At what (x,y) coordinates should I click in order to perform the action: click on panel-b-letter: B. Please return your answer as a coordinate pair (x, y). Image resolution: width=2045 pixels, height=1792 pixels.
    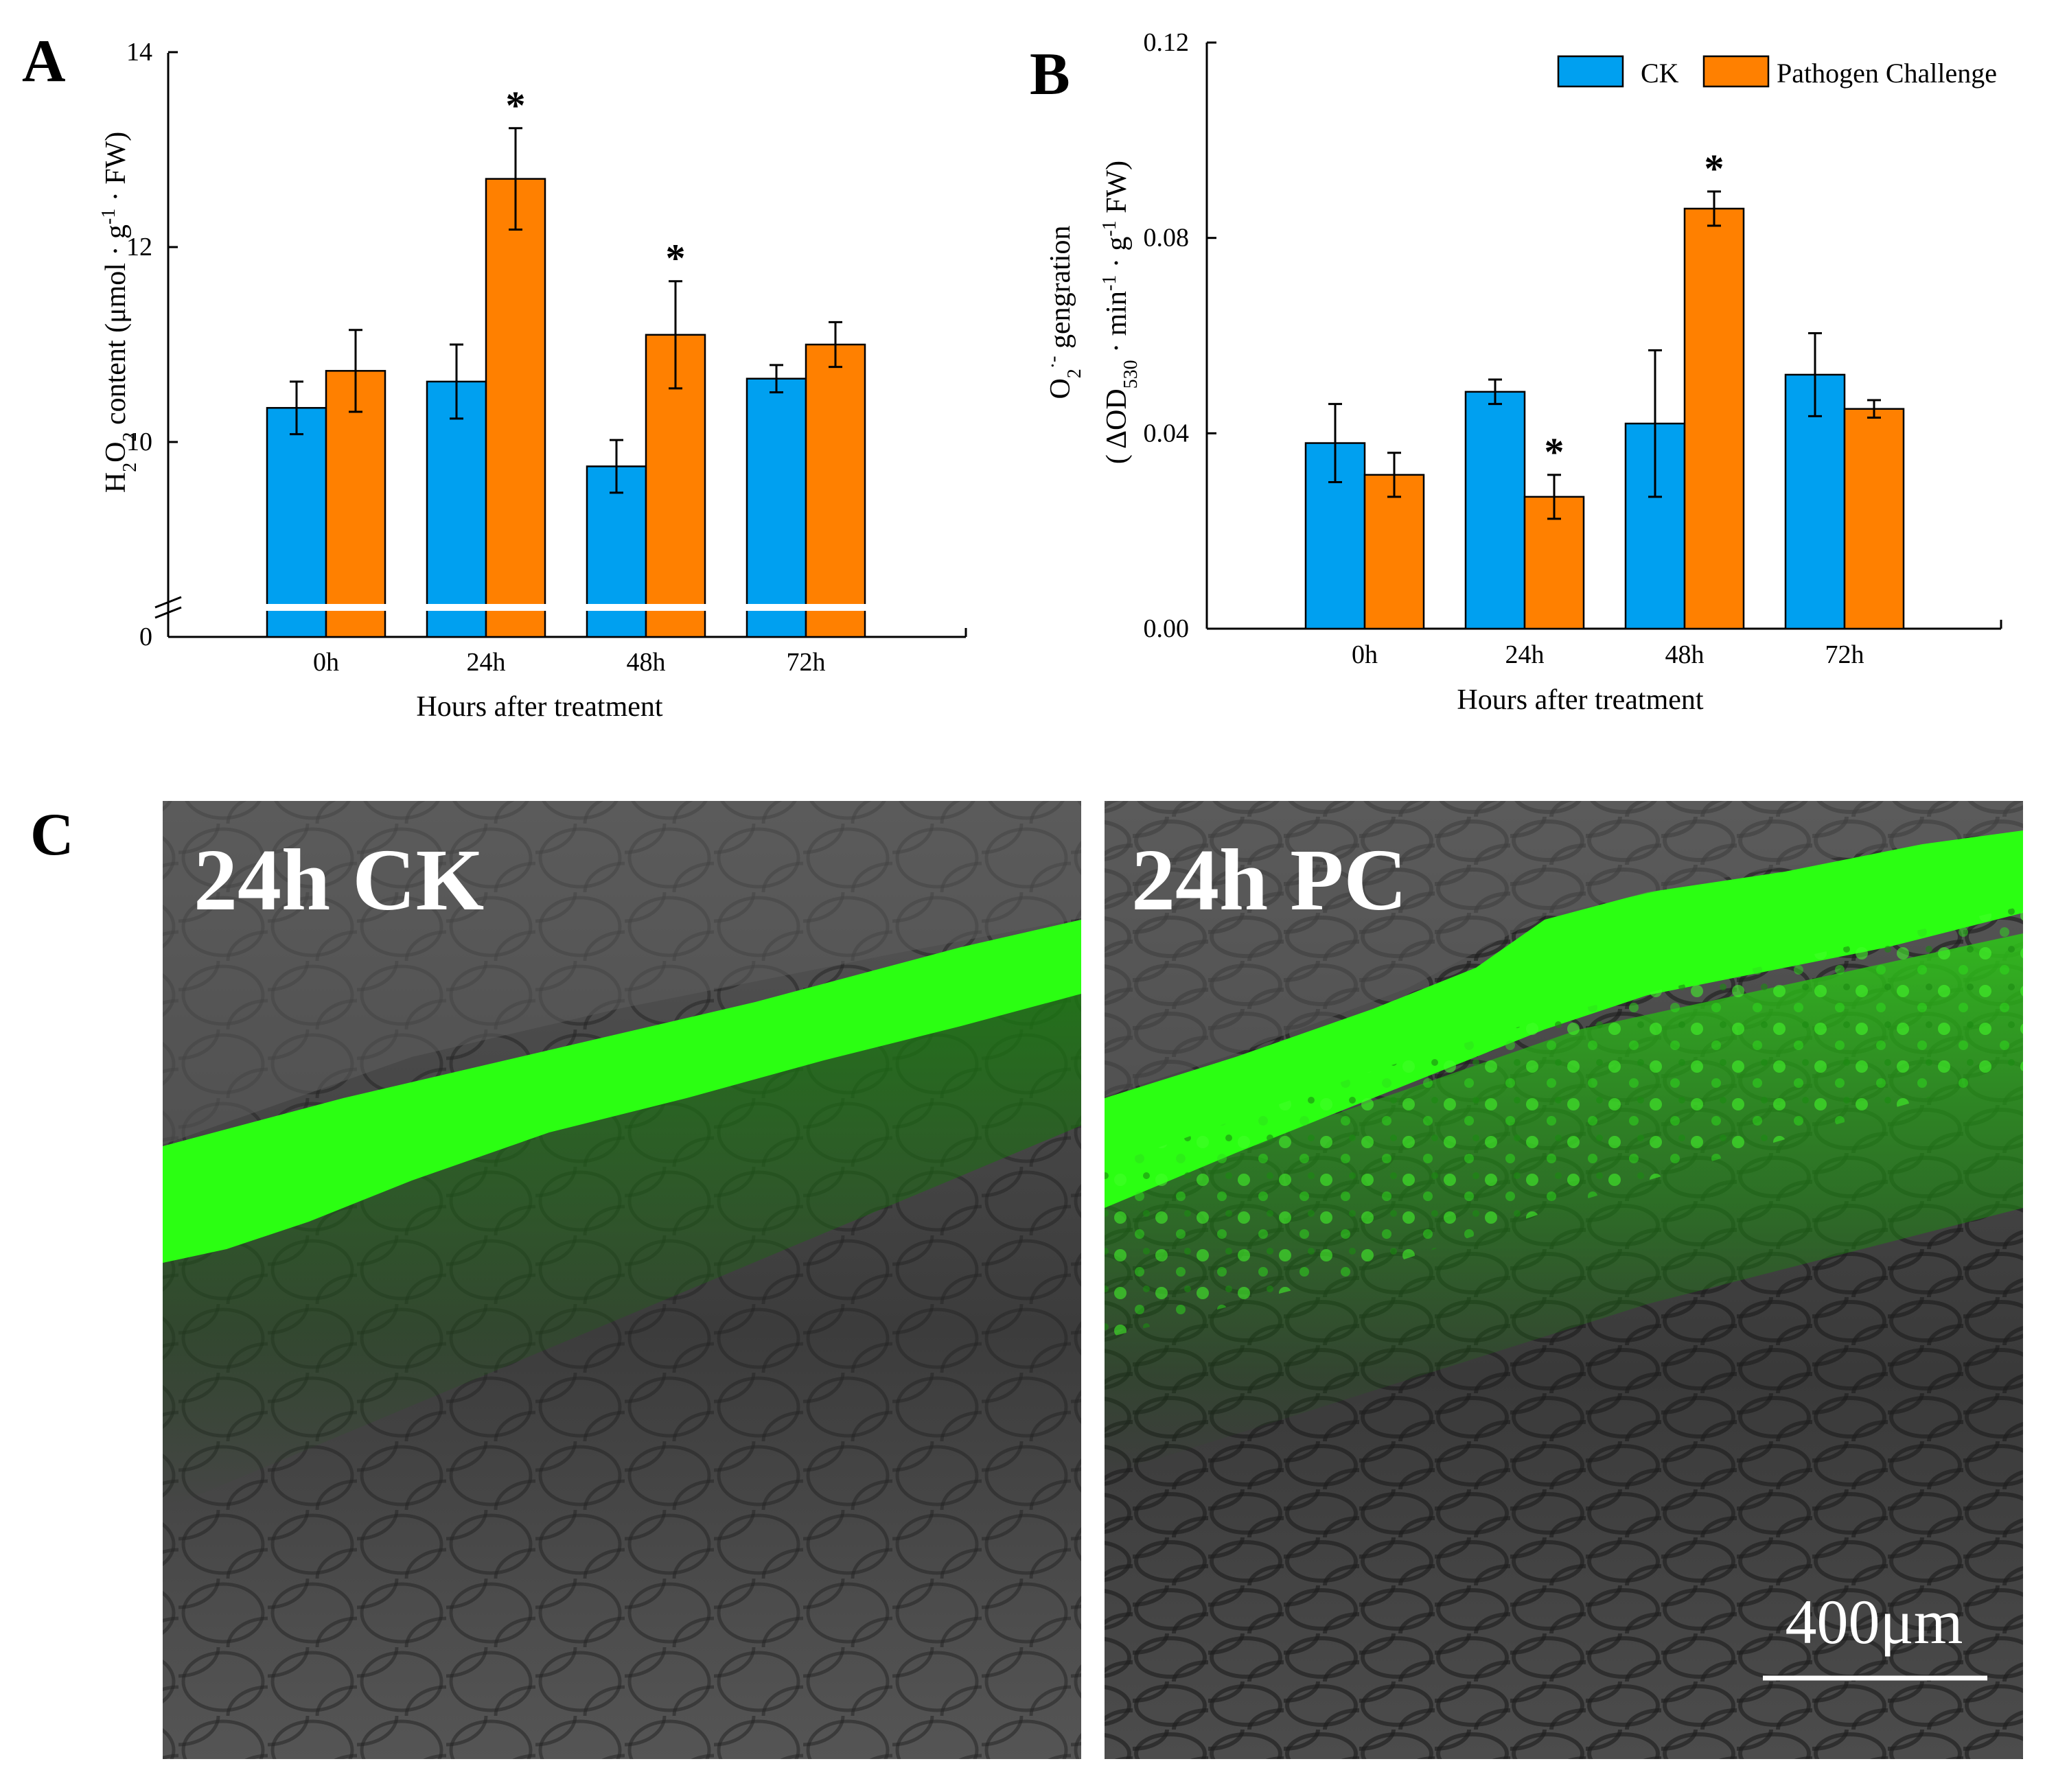
    Looking at the image, I should click on (1050, 74).